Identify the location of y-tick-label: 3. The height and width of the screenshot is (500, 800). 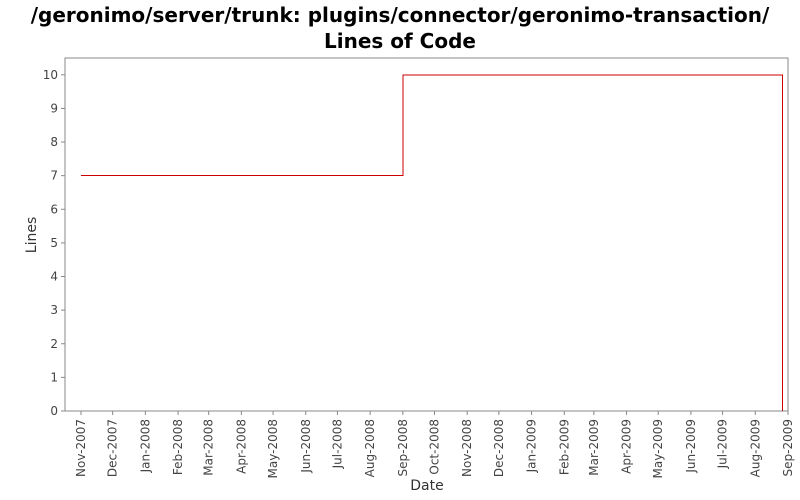
(54, 310).